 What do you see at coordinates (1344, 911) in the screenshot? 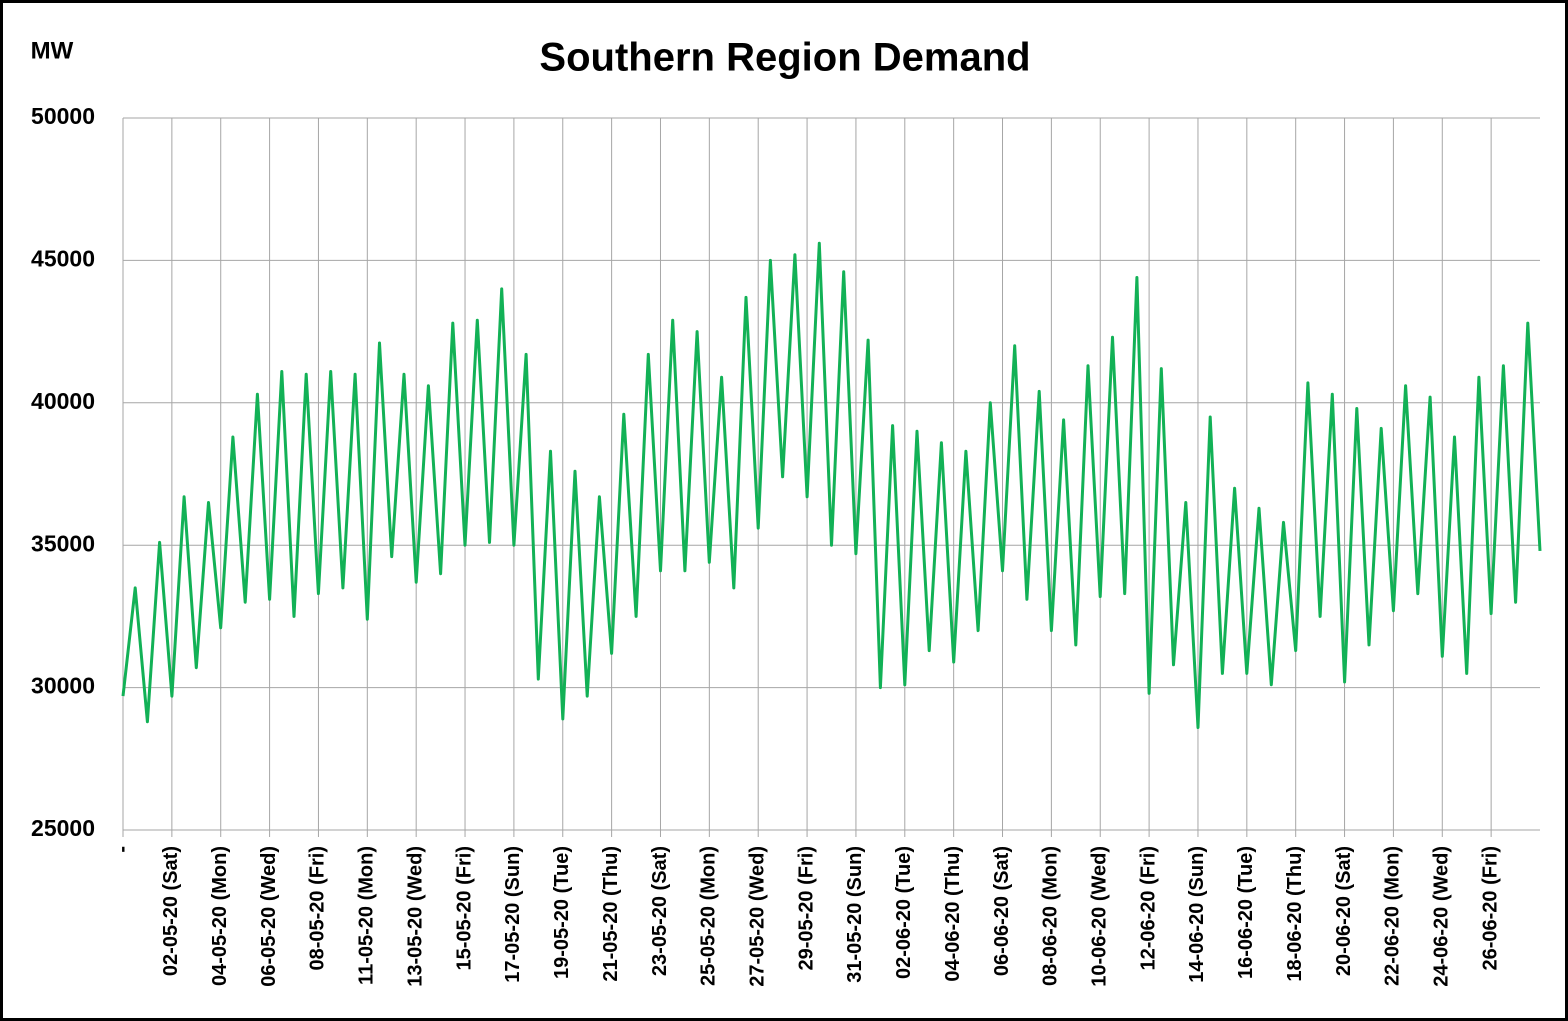
I see `x-tick-label: 20-06-20 (Sat)` at bounding box center [1344, 911].